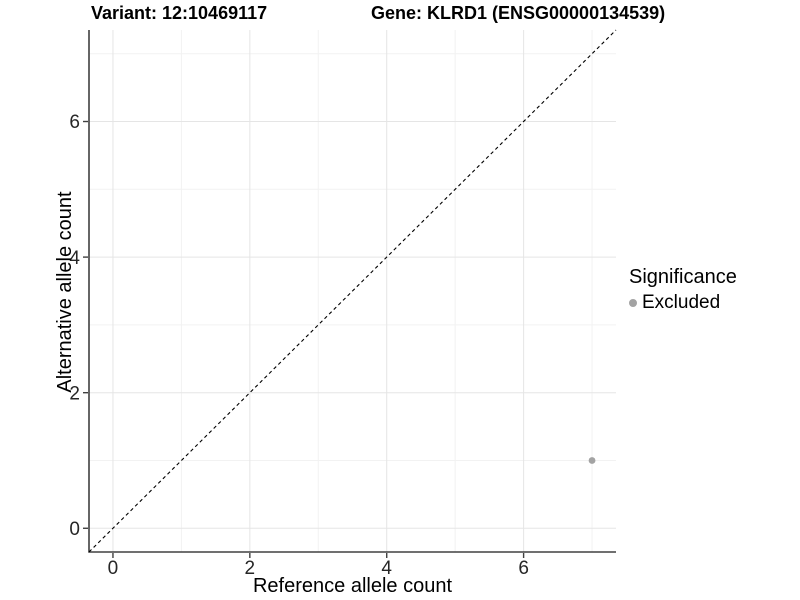 The image size is (800, 600). What do you see at coordinates (386, 568) in the screenshot?
I see `x-tick-label: 4` at bounding box center [386, 568].